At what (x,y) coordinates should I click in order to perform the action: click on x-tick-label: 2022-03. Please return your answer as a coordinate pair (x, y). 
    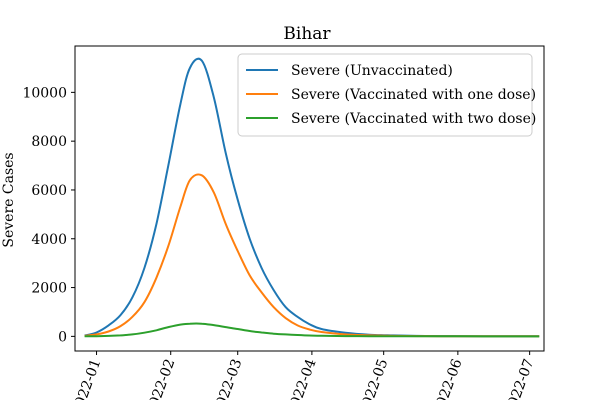
    Looking at the image, I should click on (228, 378).